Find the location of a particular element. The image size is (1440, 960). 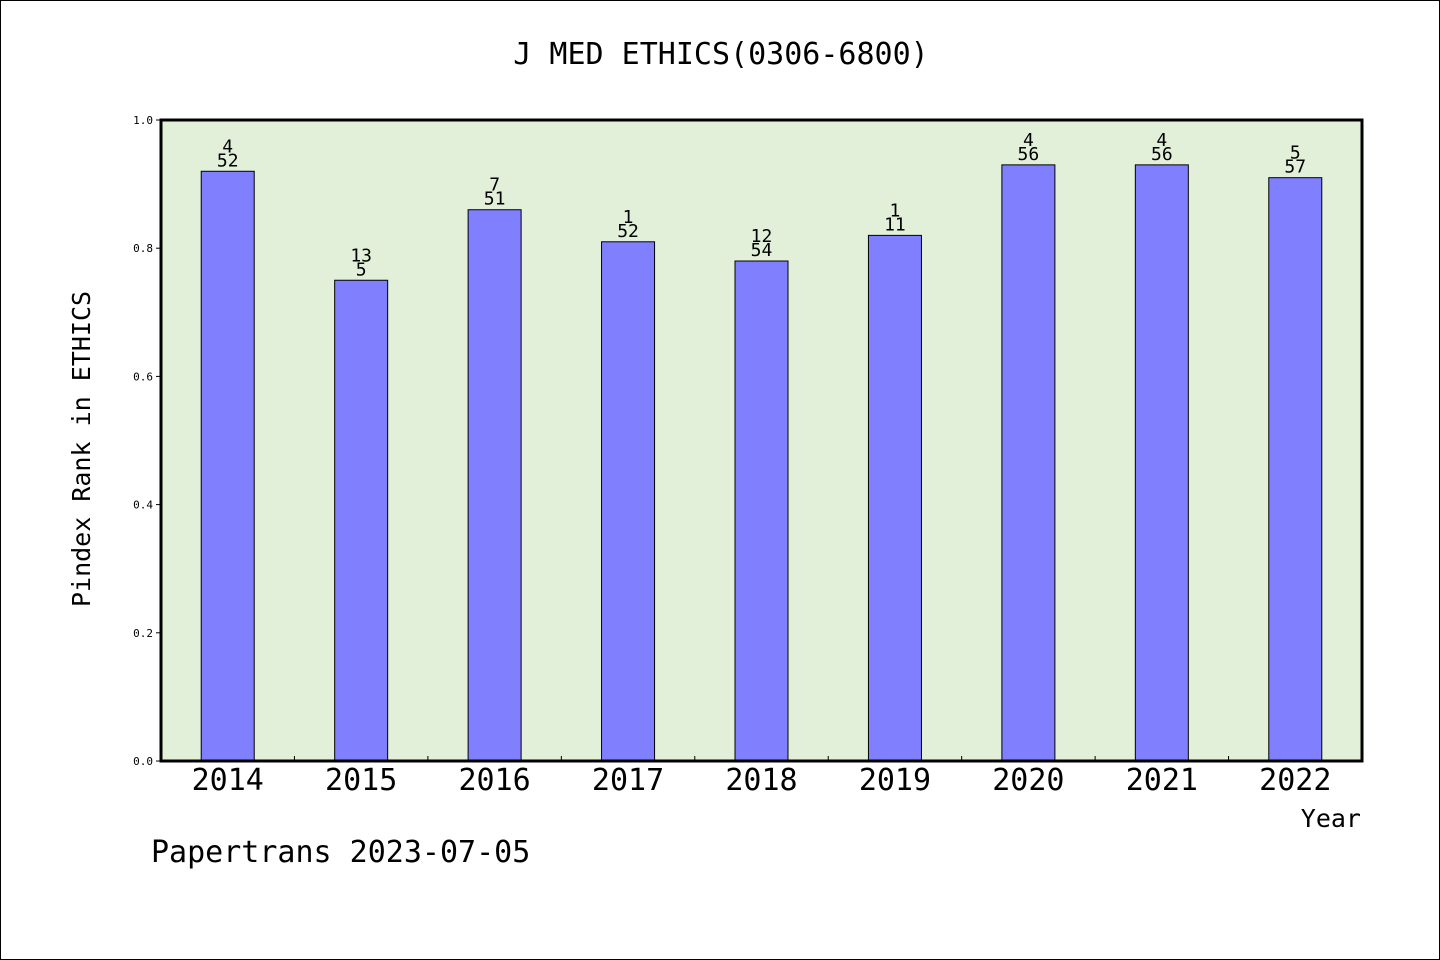

x-tick-label: 2014 is located at coordinates (228, 780).